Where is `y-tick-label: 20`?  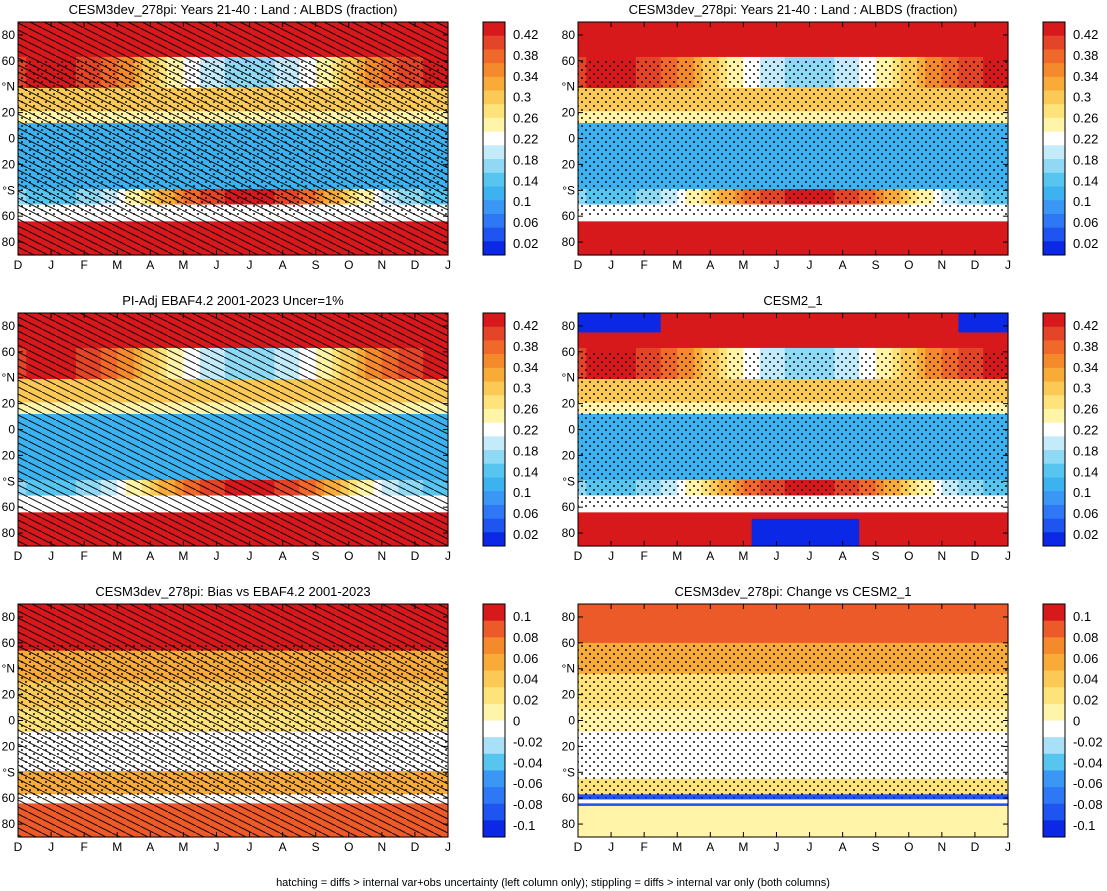 y-tick-label: 20 is located at coordinates (9, 164).